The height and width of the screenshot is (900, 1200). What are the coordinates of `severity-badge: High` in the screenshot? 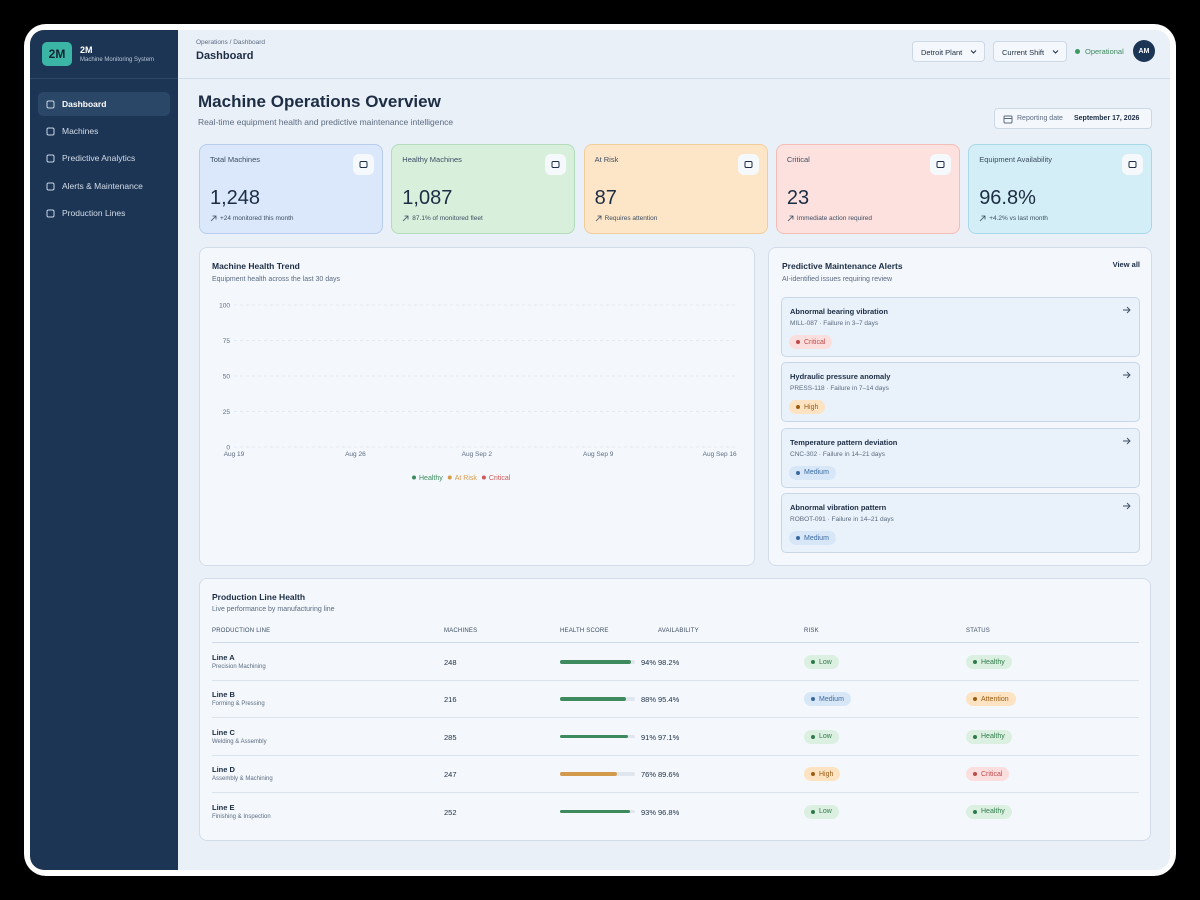 It's located at (807, 407).